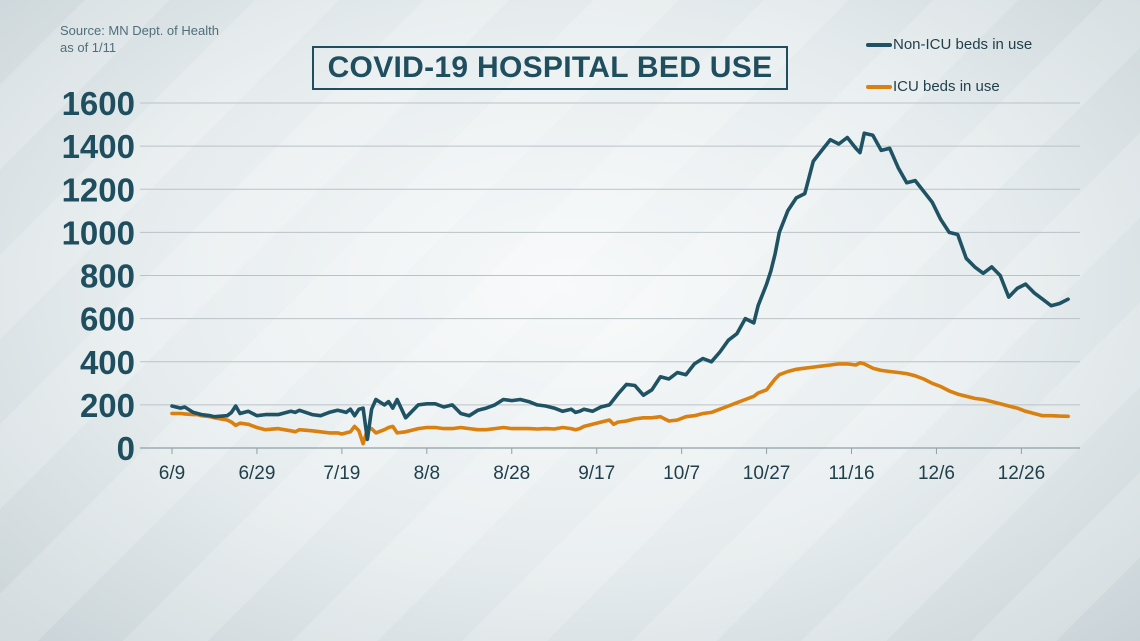 This screenshot has width=1140, height=641. What do you see at coordinates (427, 473) in the screenshot?
I see `x-tick-label: 8/8` at bounding box center [427, 473].